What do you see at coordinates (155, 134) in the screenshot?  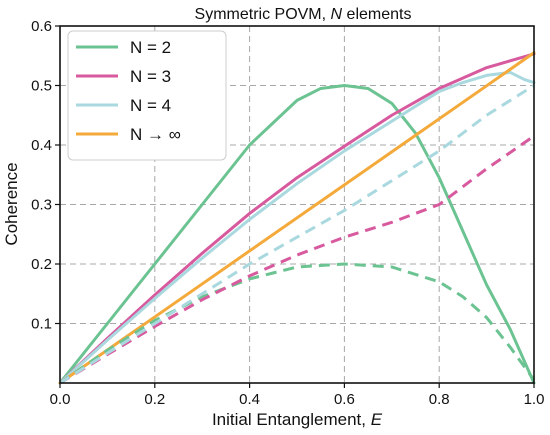 I see `legend-label: N → ∞` at bounding box center [155, 134].